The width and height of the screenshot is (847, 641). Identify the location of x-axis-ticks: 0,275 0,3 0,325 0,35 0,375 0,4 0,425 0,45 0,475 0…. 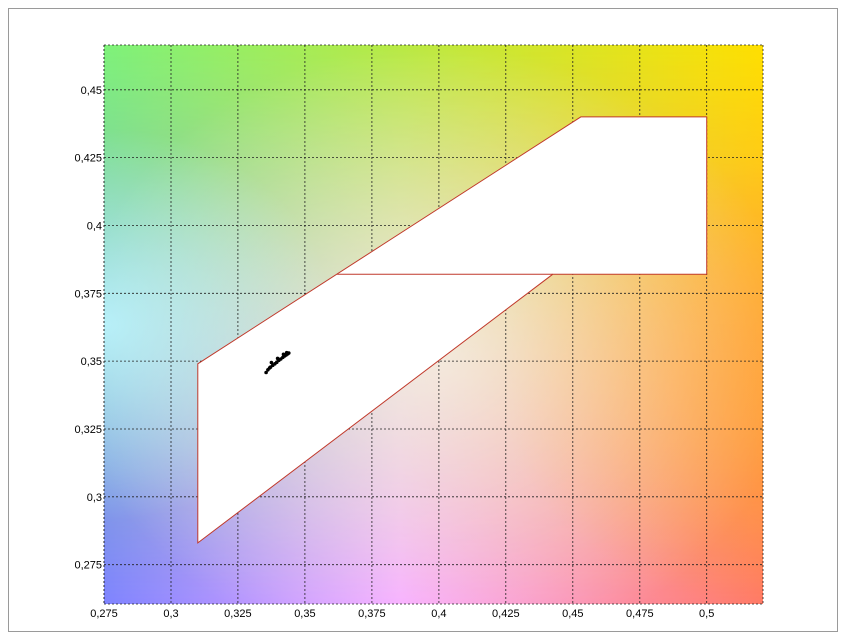
(402, 614).